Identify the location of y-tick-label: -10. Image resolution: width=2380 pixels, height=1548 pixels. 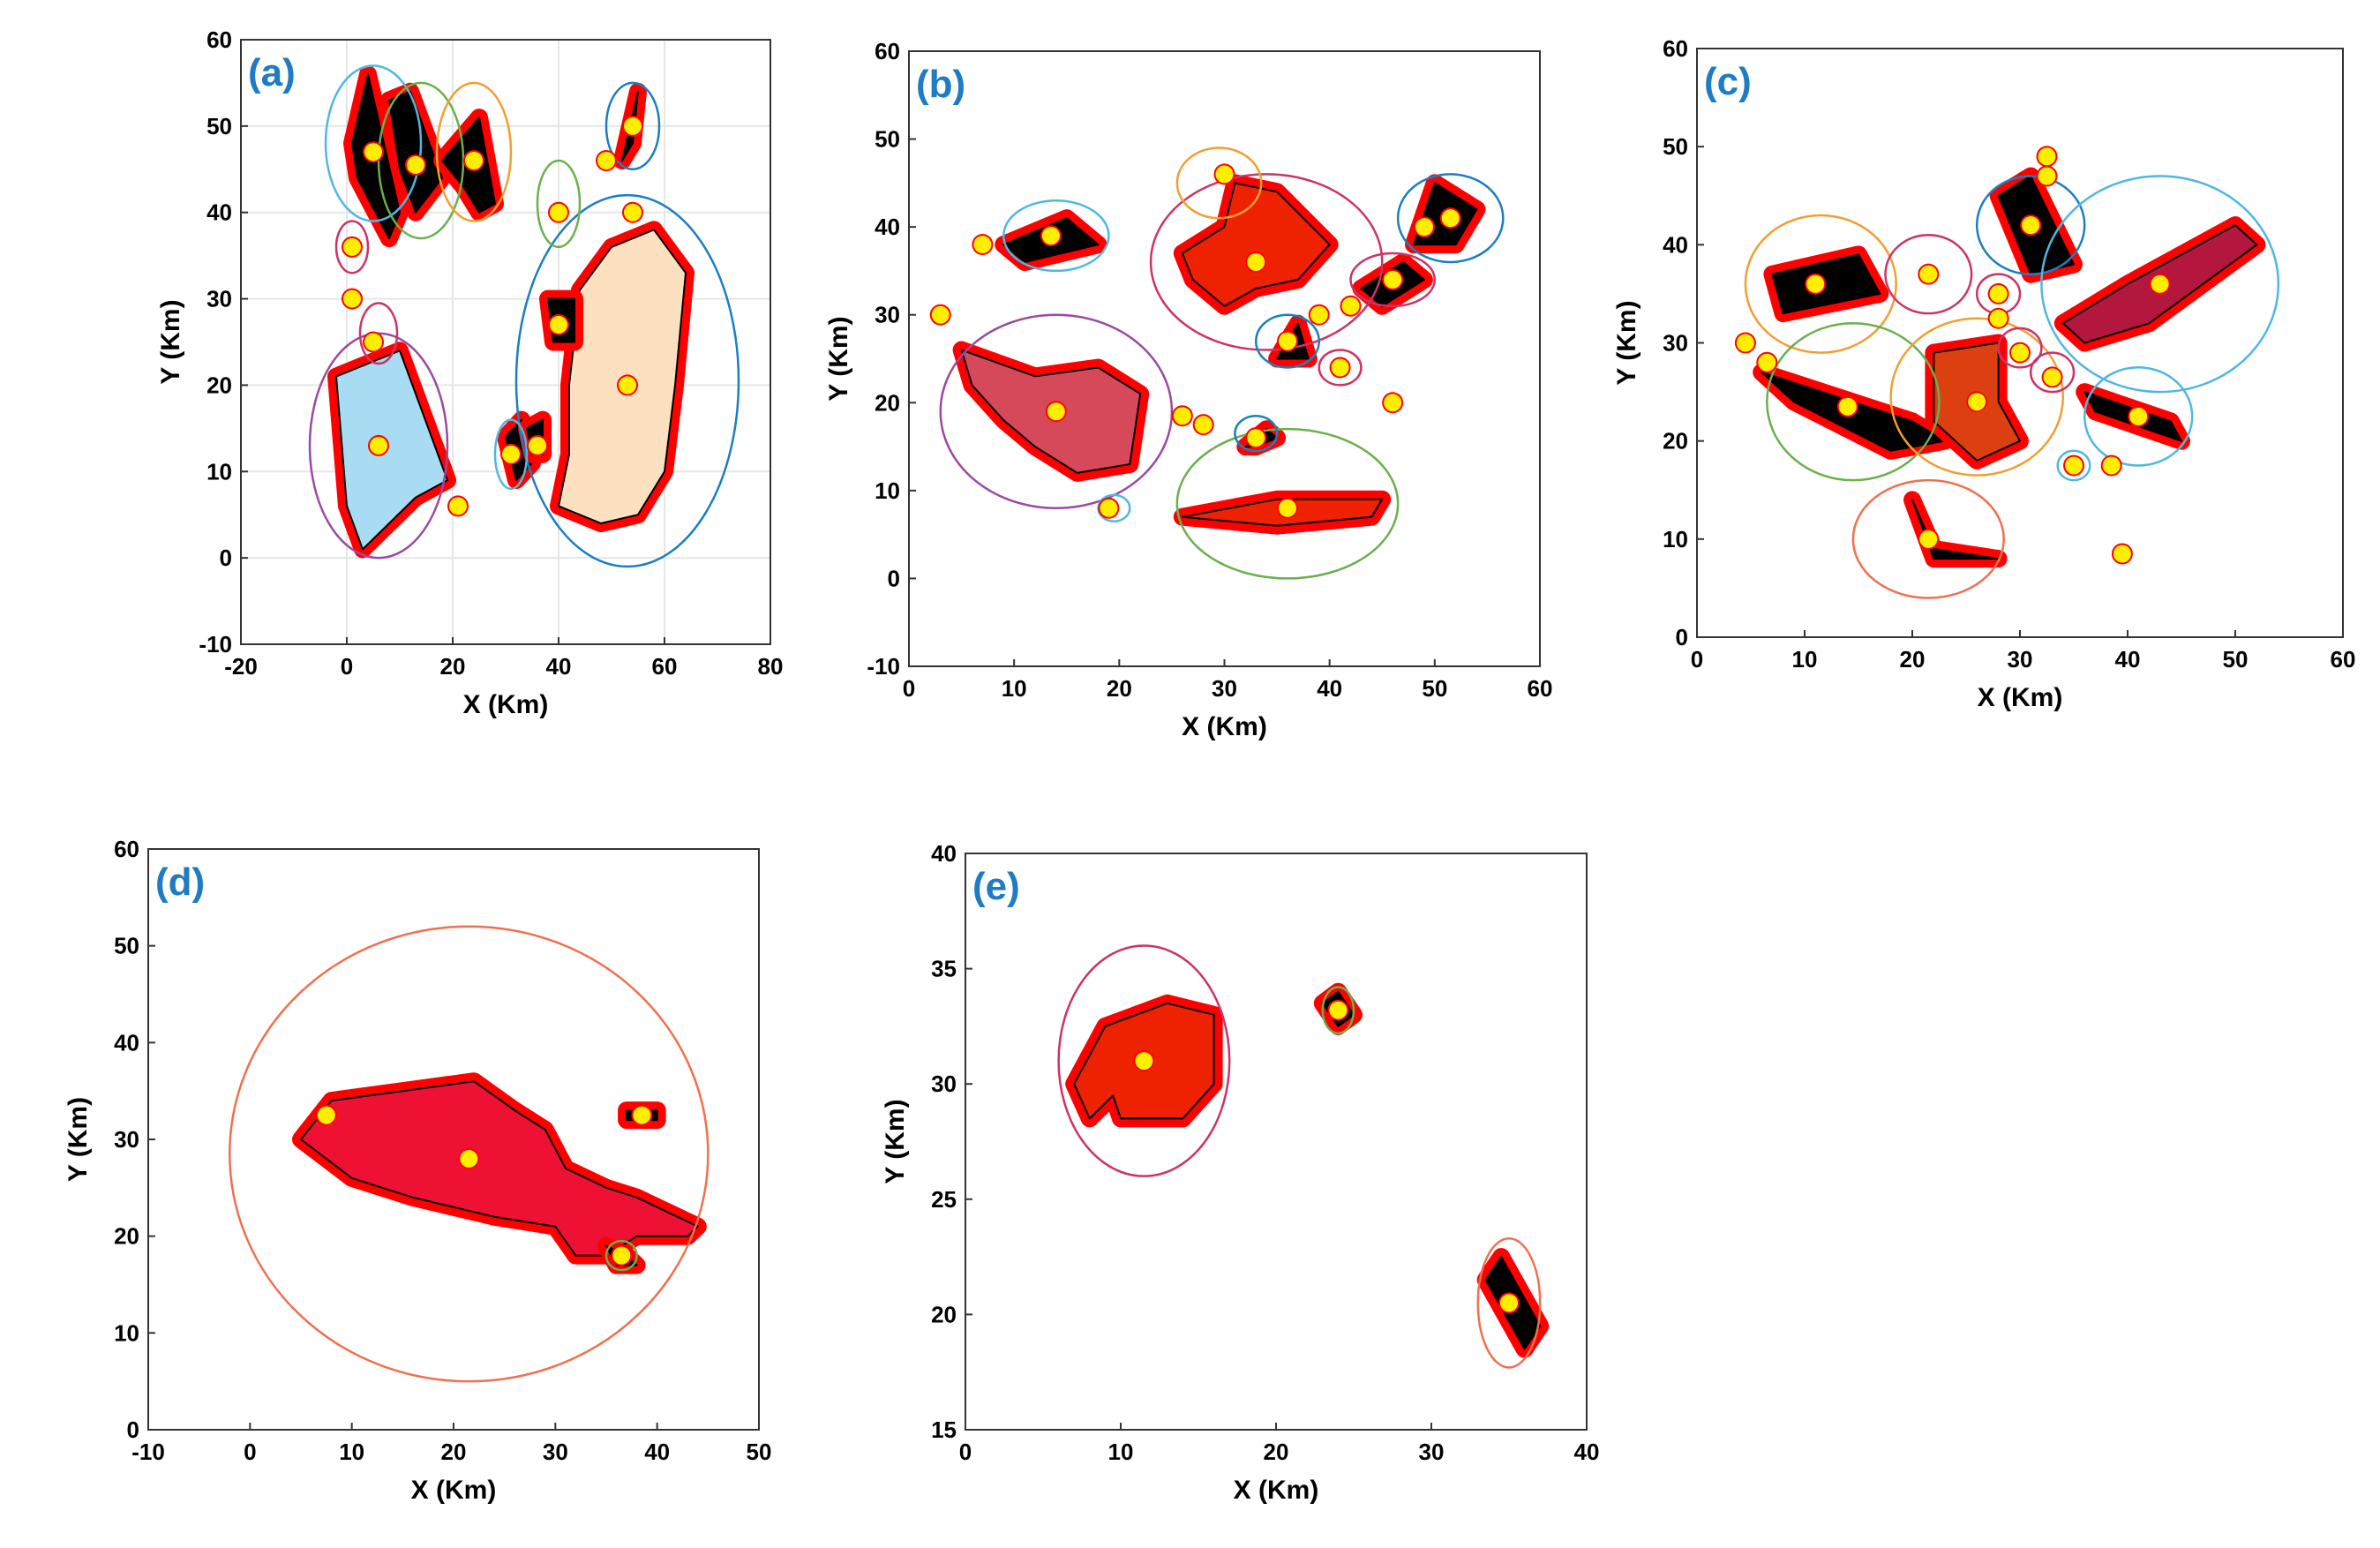
(883, 666).